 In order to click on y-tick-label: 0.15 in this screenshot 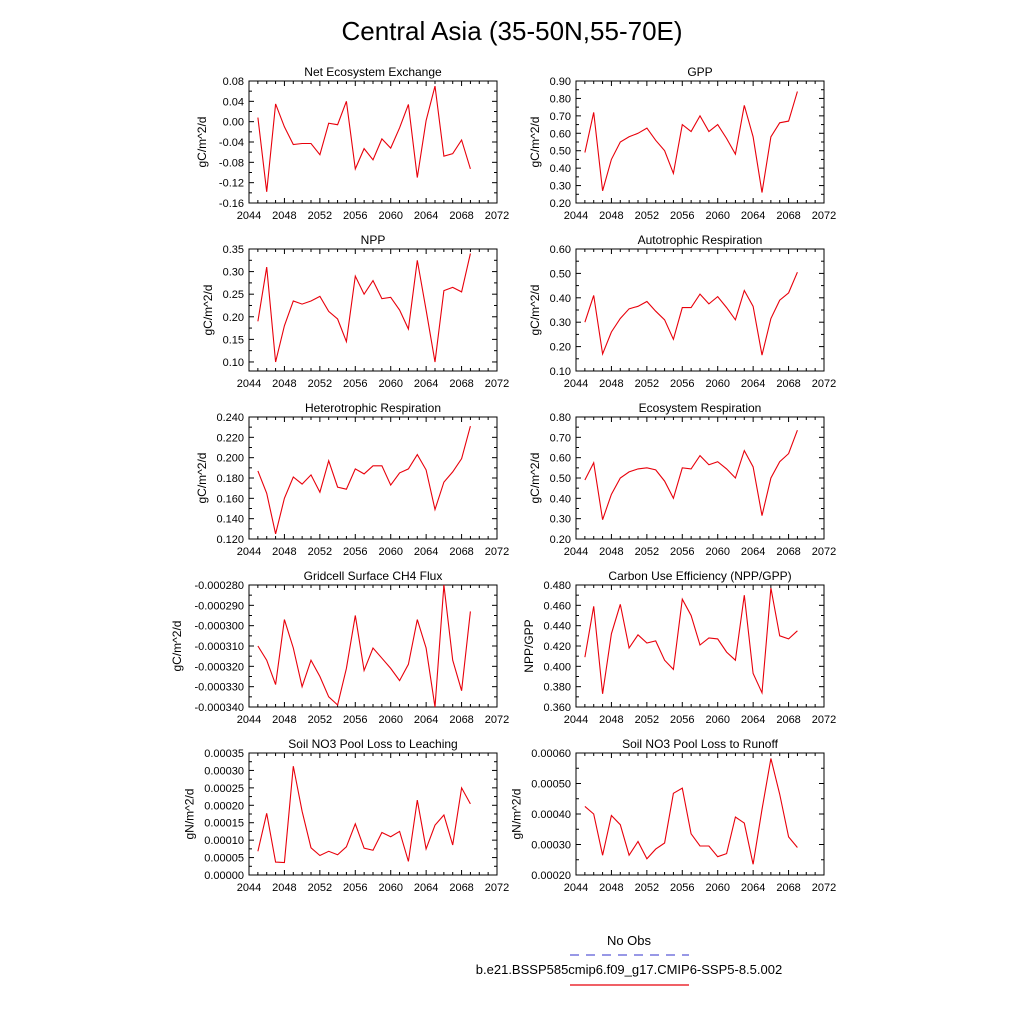, I will do `click(233, 340)`.